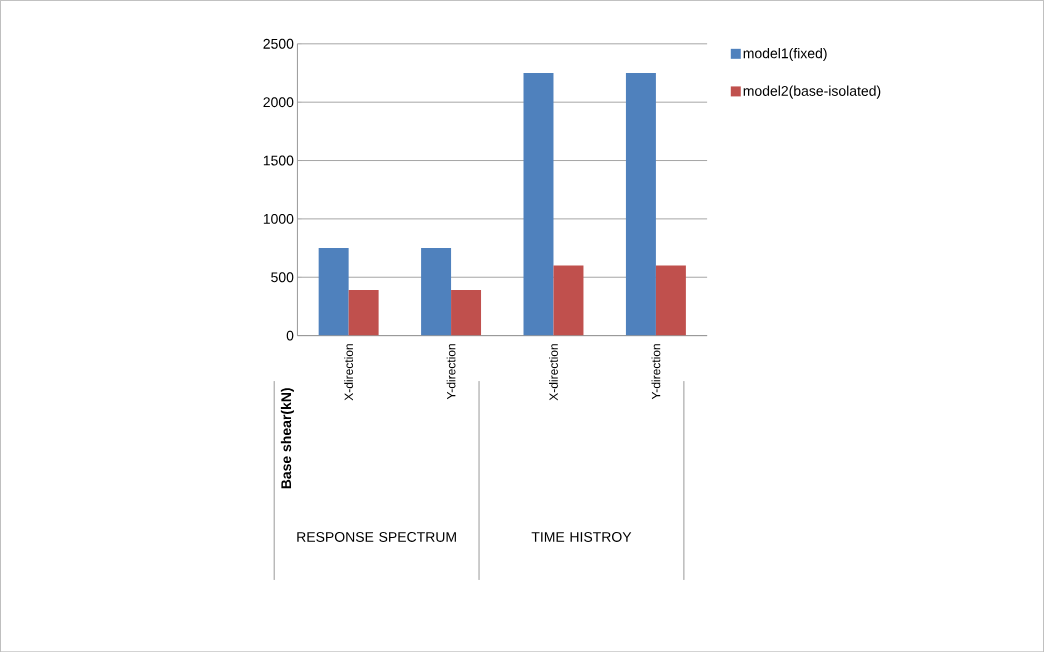 The image size is (1044, 652). I want to click on legend-label: model2(base-isolated), so click(812, 92).